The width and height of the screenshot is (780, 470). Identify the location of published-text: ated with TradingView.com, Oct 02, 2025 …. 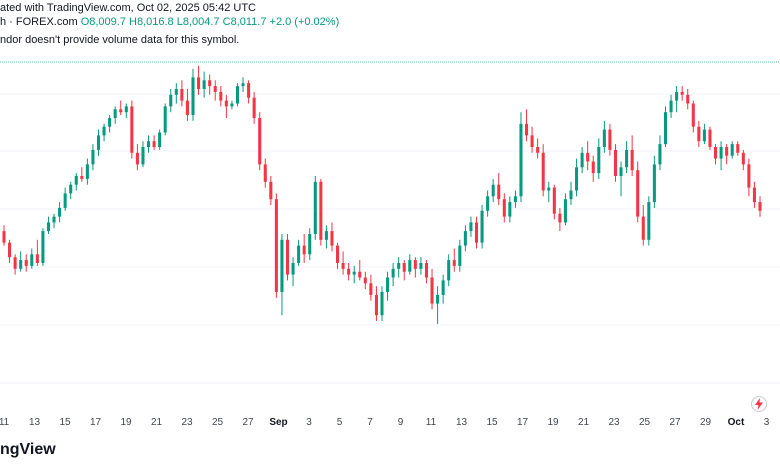
(128, 8).